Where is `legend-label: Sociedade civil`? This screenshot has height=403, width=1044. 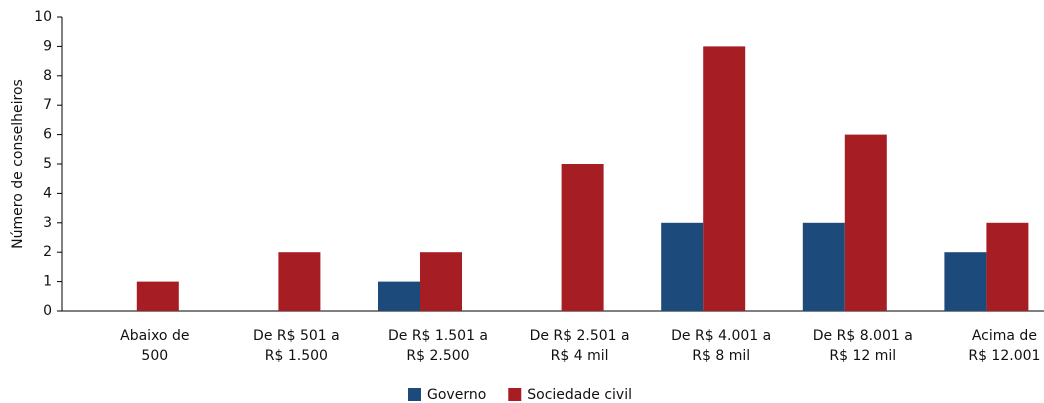 legend-label: Sociedade civil is located at coordinates (579, 395).